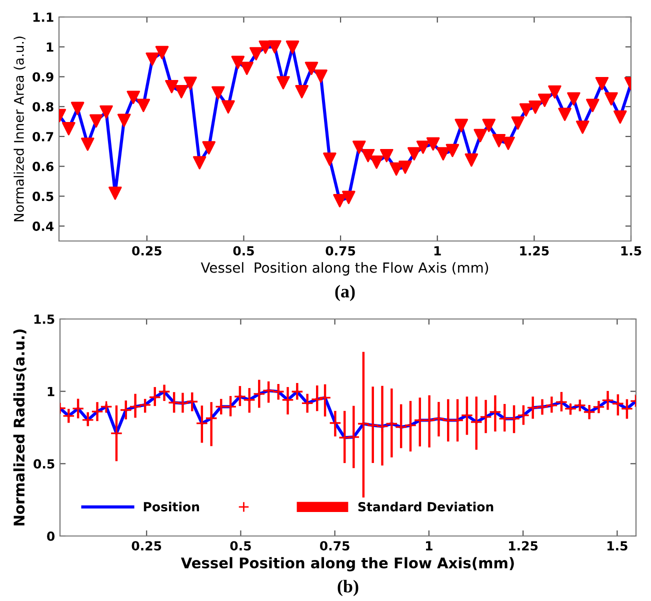  What do you see at coordinates (44, 319) in the screenshot?
I see `y-tick-label: 1.5` at bounding box center [44, 319].